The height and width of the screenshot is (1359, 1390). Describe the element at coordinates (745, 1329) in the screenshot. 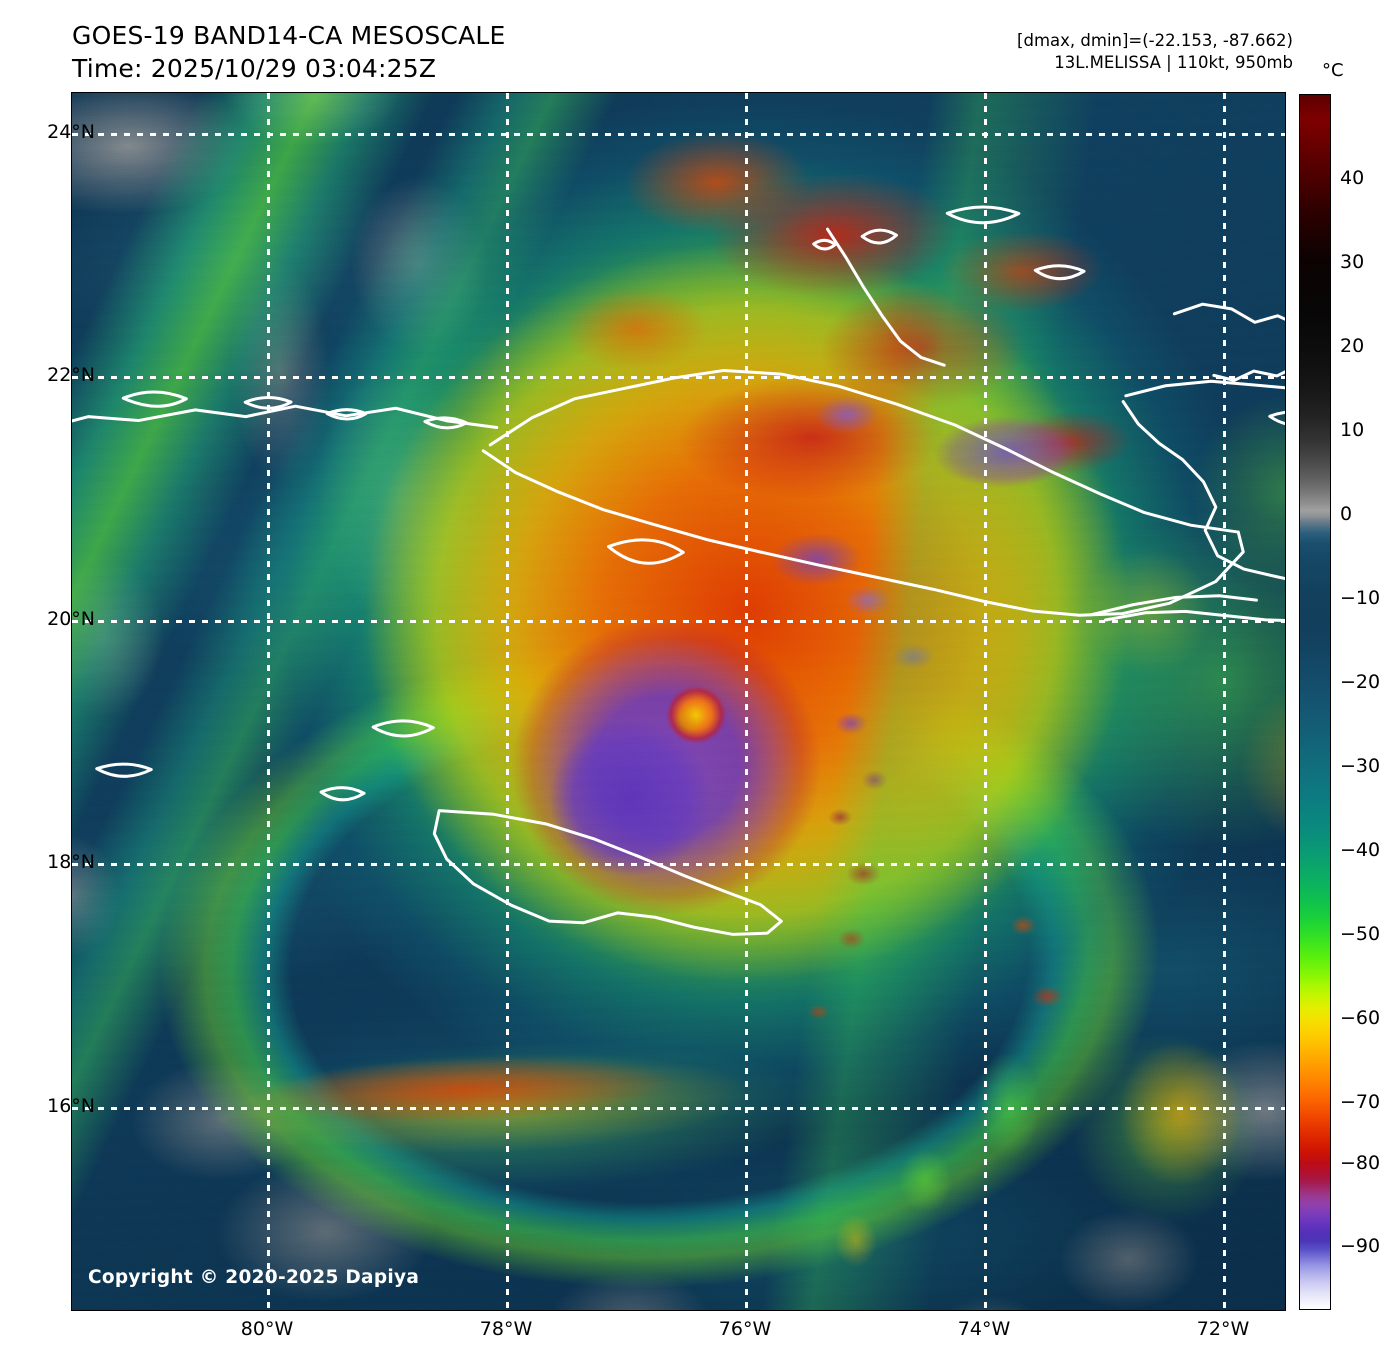

I see `xtick-76w: 76°W` at that location.